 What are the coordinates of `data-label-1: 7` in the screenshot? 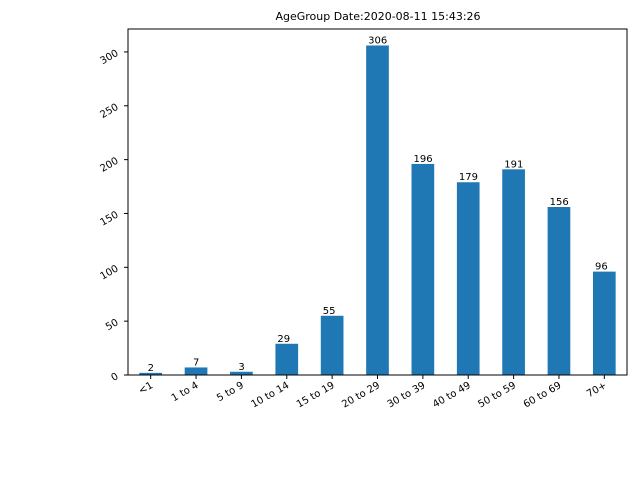 It's located at (196, 362).